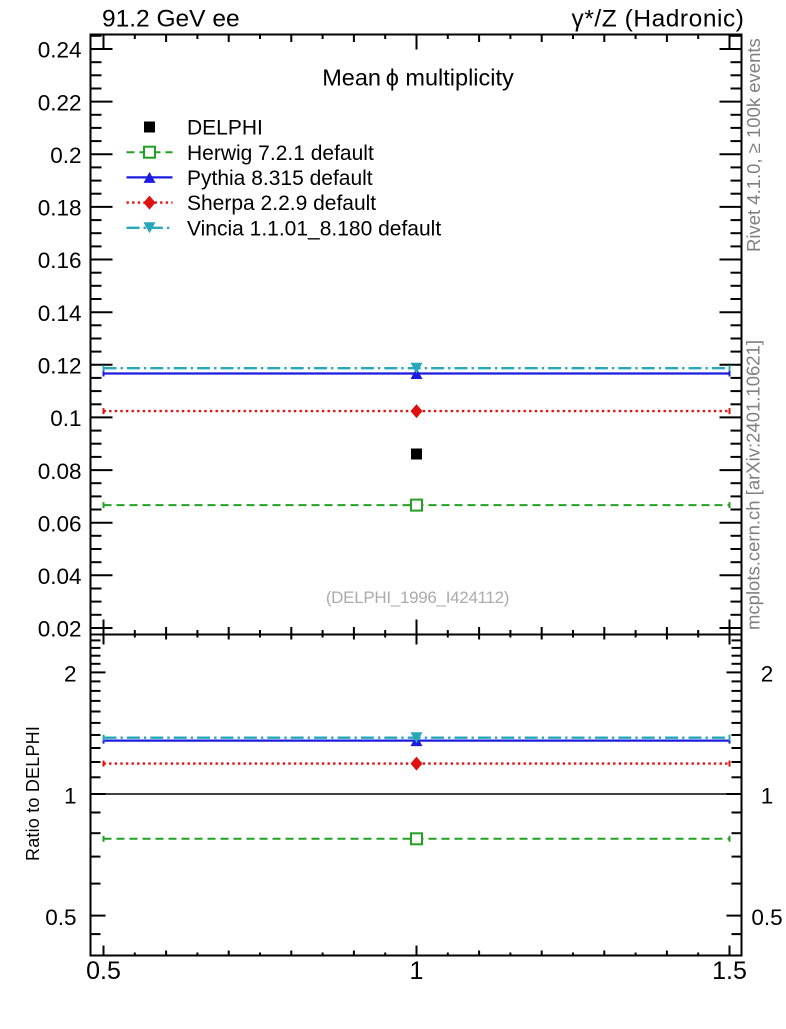 The width and height of the screenshot is (786, 1029). Describe the element at coordinates (60, 576) in the screenshot. I see `svg-text: 0.04` at that location.